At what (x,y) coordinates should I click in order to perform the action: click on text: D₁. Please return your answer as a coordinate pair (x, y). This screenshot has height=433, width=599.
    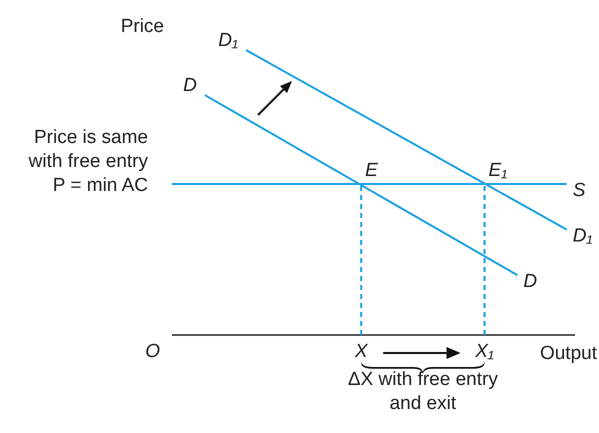
    Looking at the image, I should click on (228, 41).